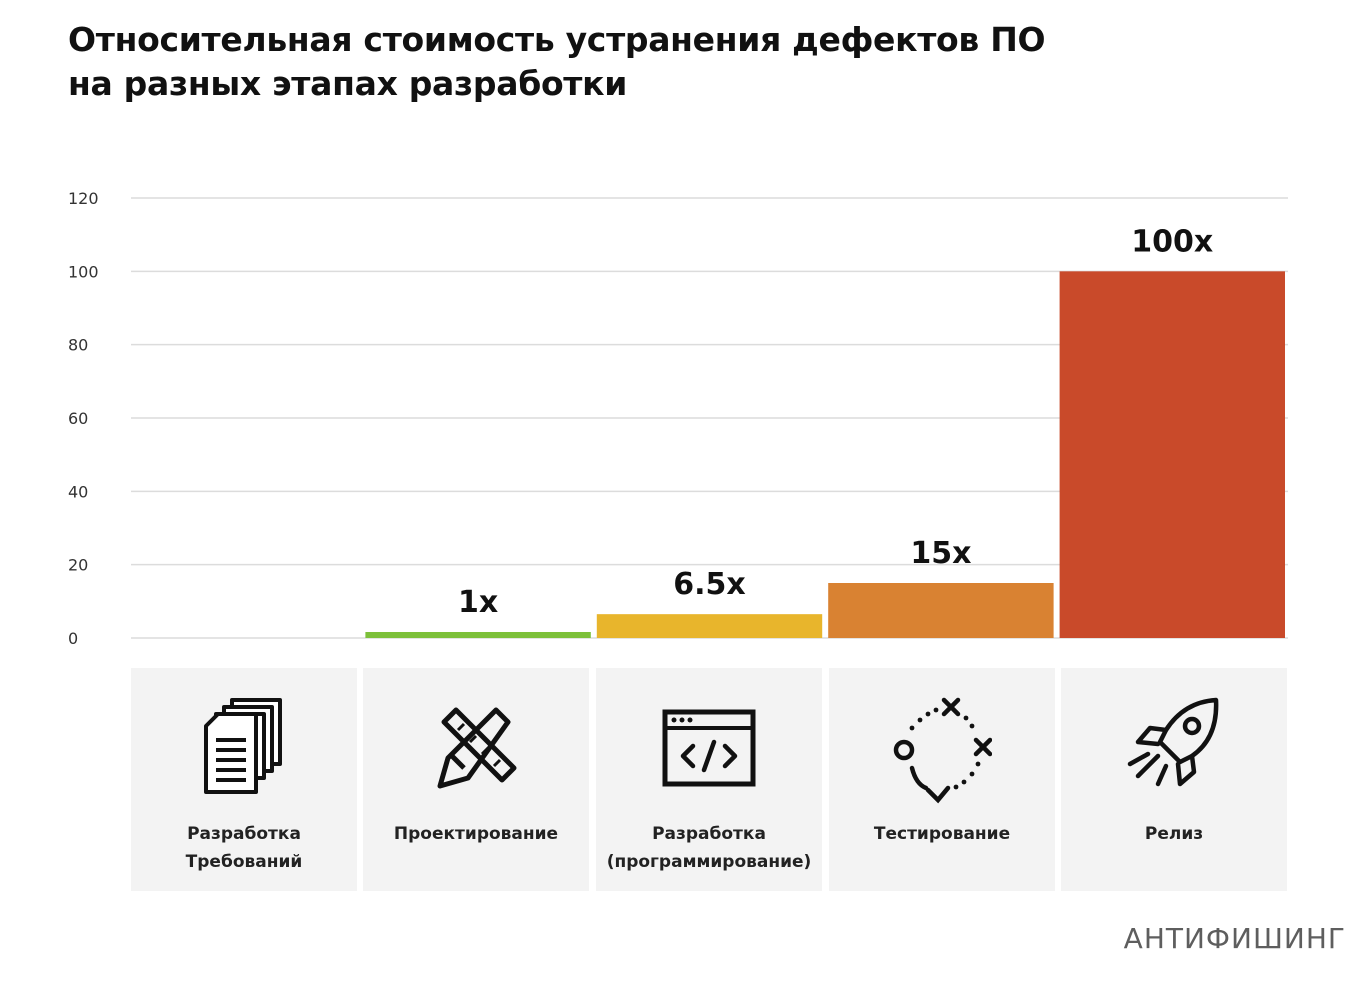 The height and width of the screenshot is (989, 1370). Describe the element at coordinates (348, 83) in the screenshot. I see `chart-title-line-2: на разных этапах разработки` at that location.